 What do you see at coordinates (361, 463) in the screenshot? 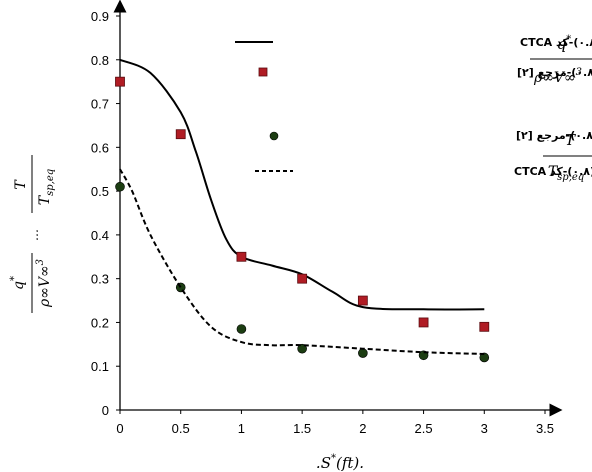
I see `x-label-suffix: .` at bounding box center [361, 463].